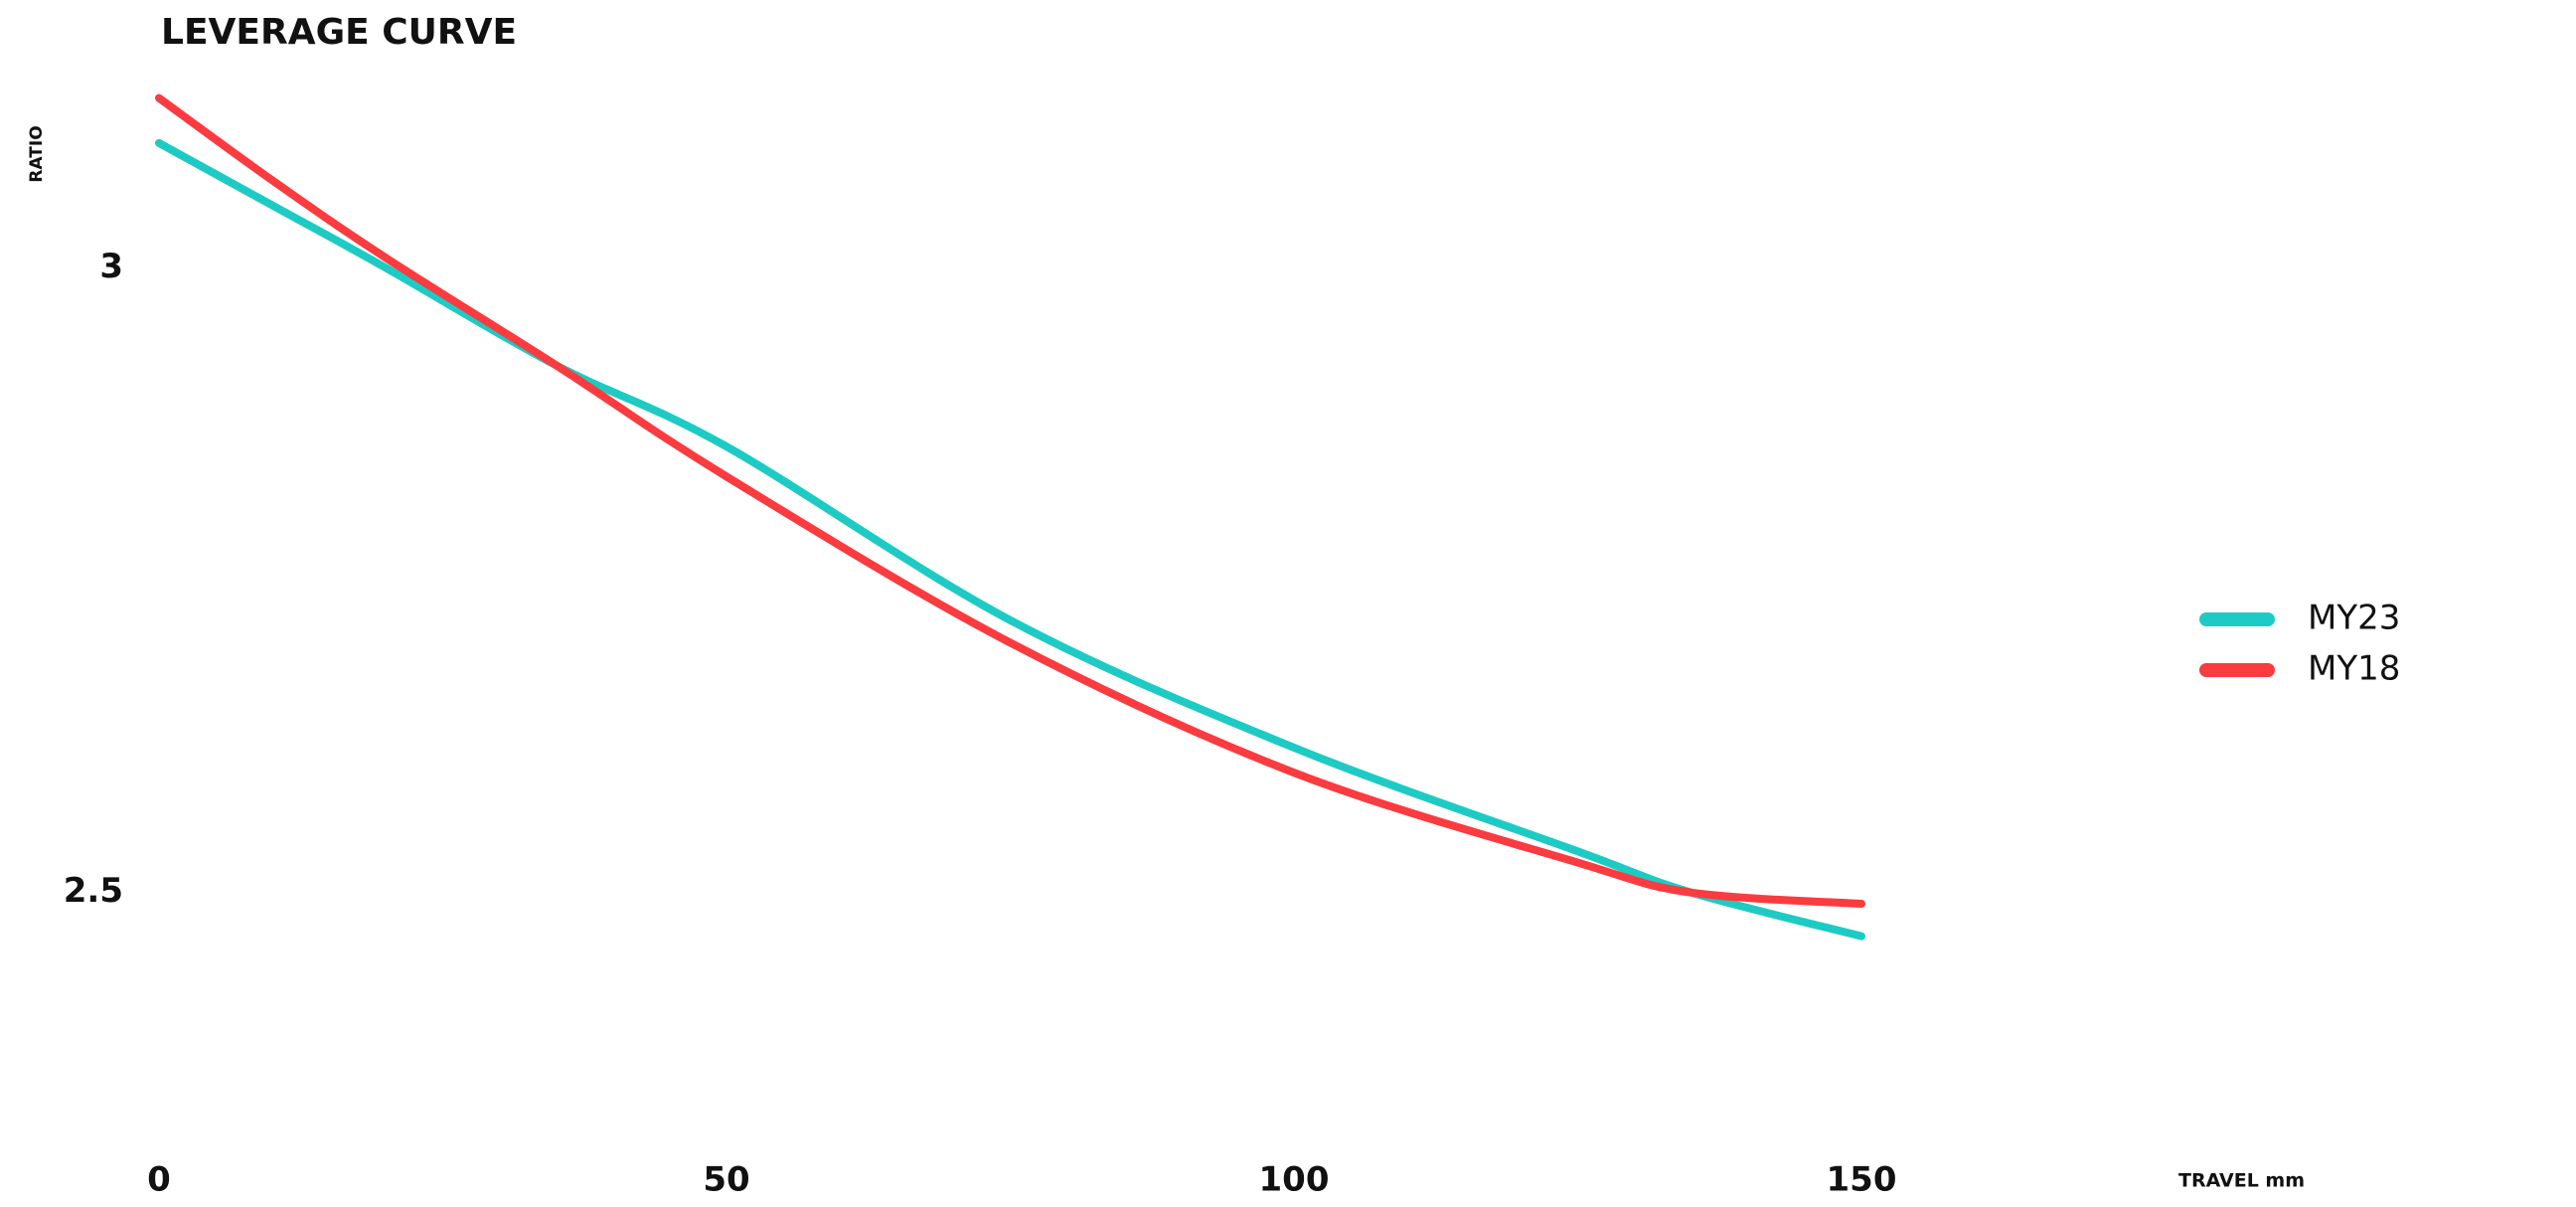  What do you see at coordinates (2354, 669) in the screenshot?
I see `legend-label: MY18` at bounding box center [2354, 669].